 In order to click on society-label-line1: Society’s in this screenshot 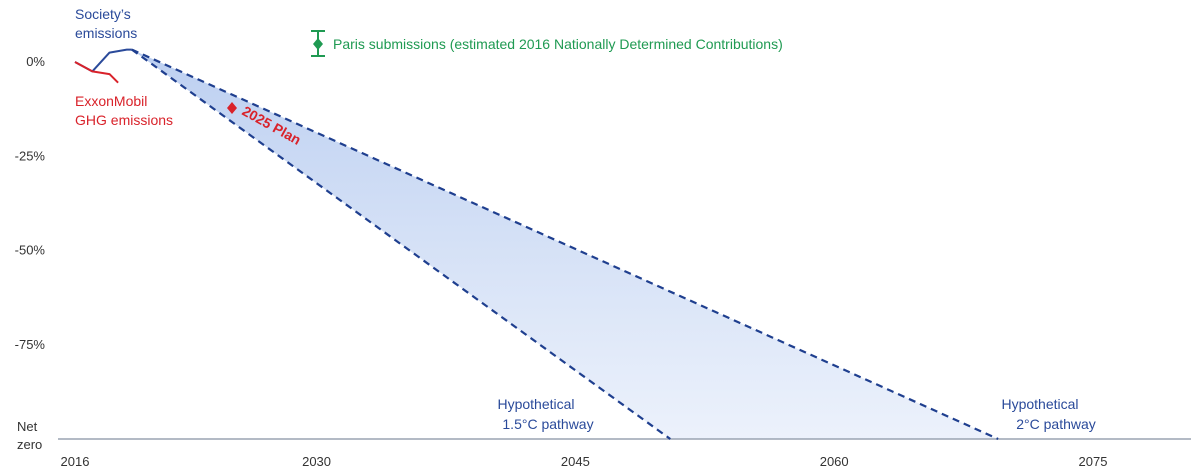, I will do `click(103, 14)`.